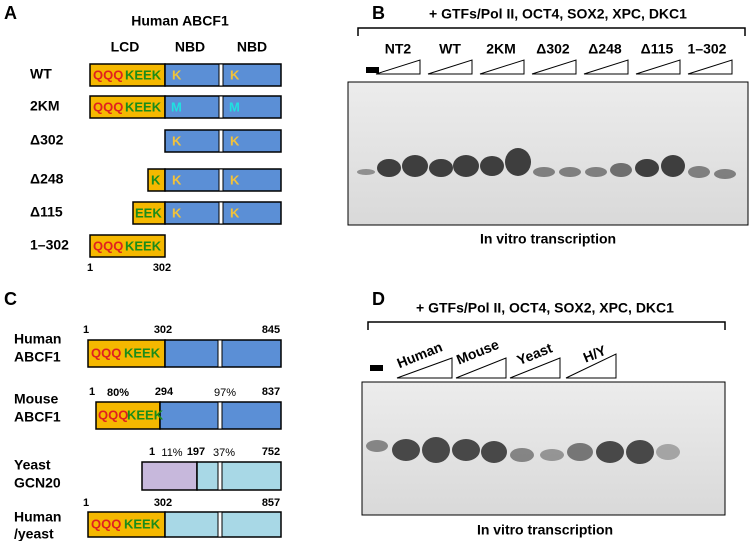 The height and width of the screenshot is (541, 750). I want to click on panel-label: D, so click(378, 299).